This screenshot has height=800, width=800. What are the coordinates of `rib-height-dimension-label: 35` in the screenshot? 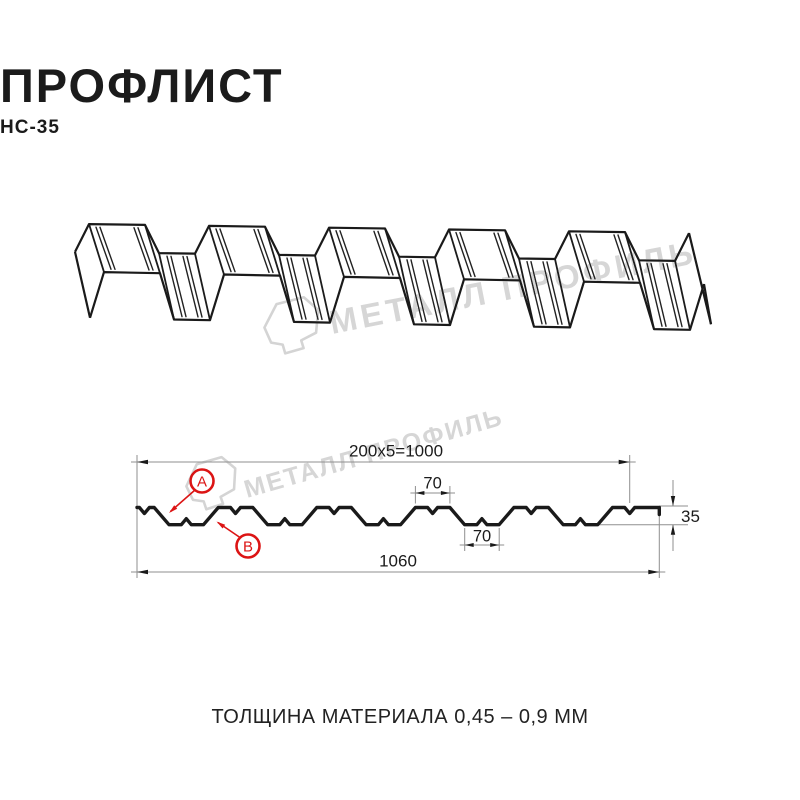 It's located at (690, 516).